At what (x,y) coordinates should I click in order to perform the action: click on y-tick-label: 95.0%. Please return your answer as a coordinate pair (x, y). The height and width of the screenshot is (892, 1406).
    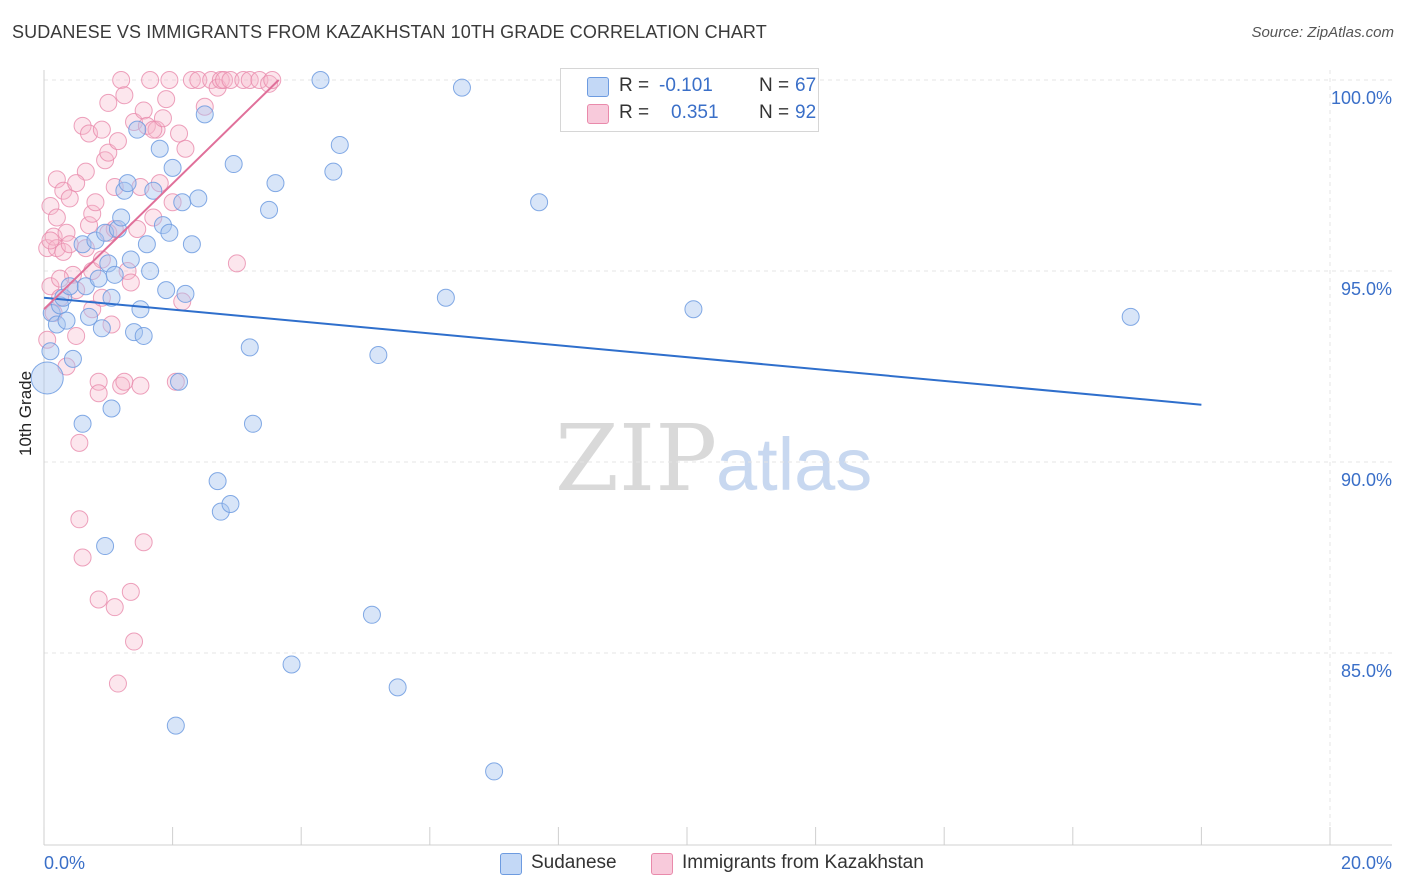
    Looking at the image, I should click on (1366, 289).